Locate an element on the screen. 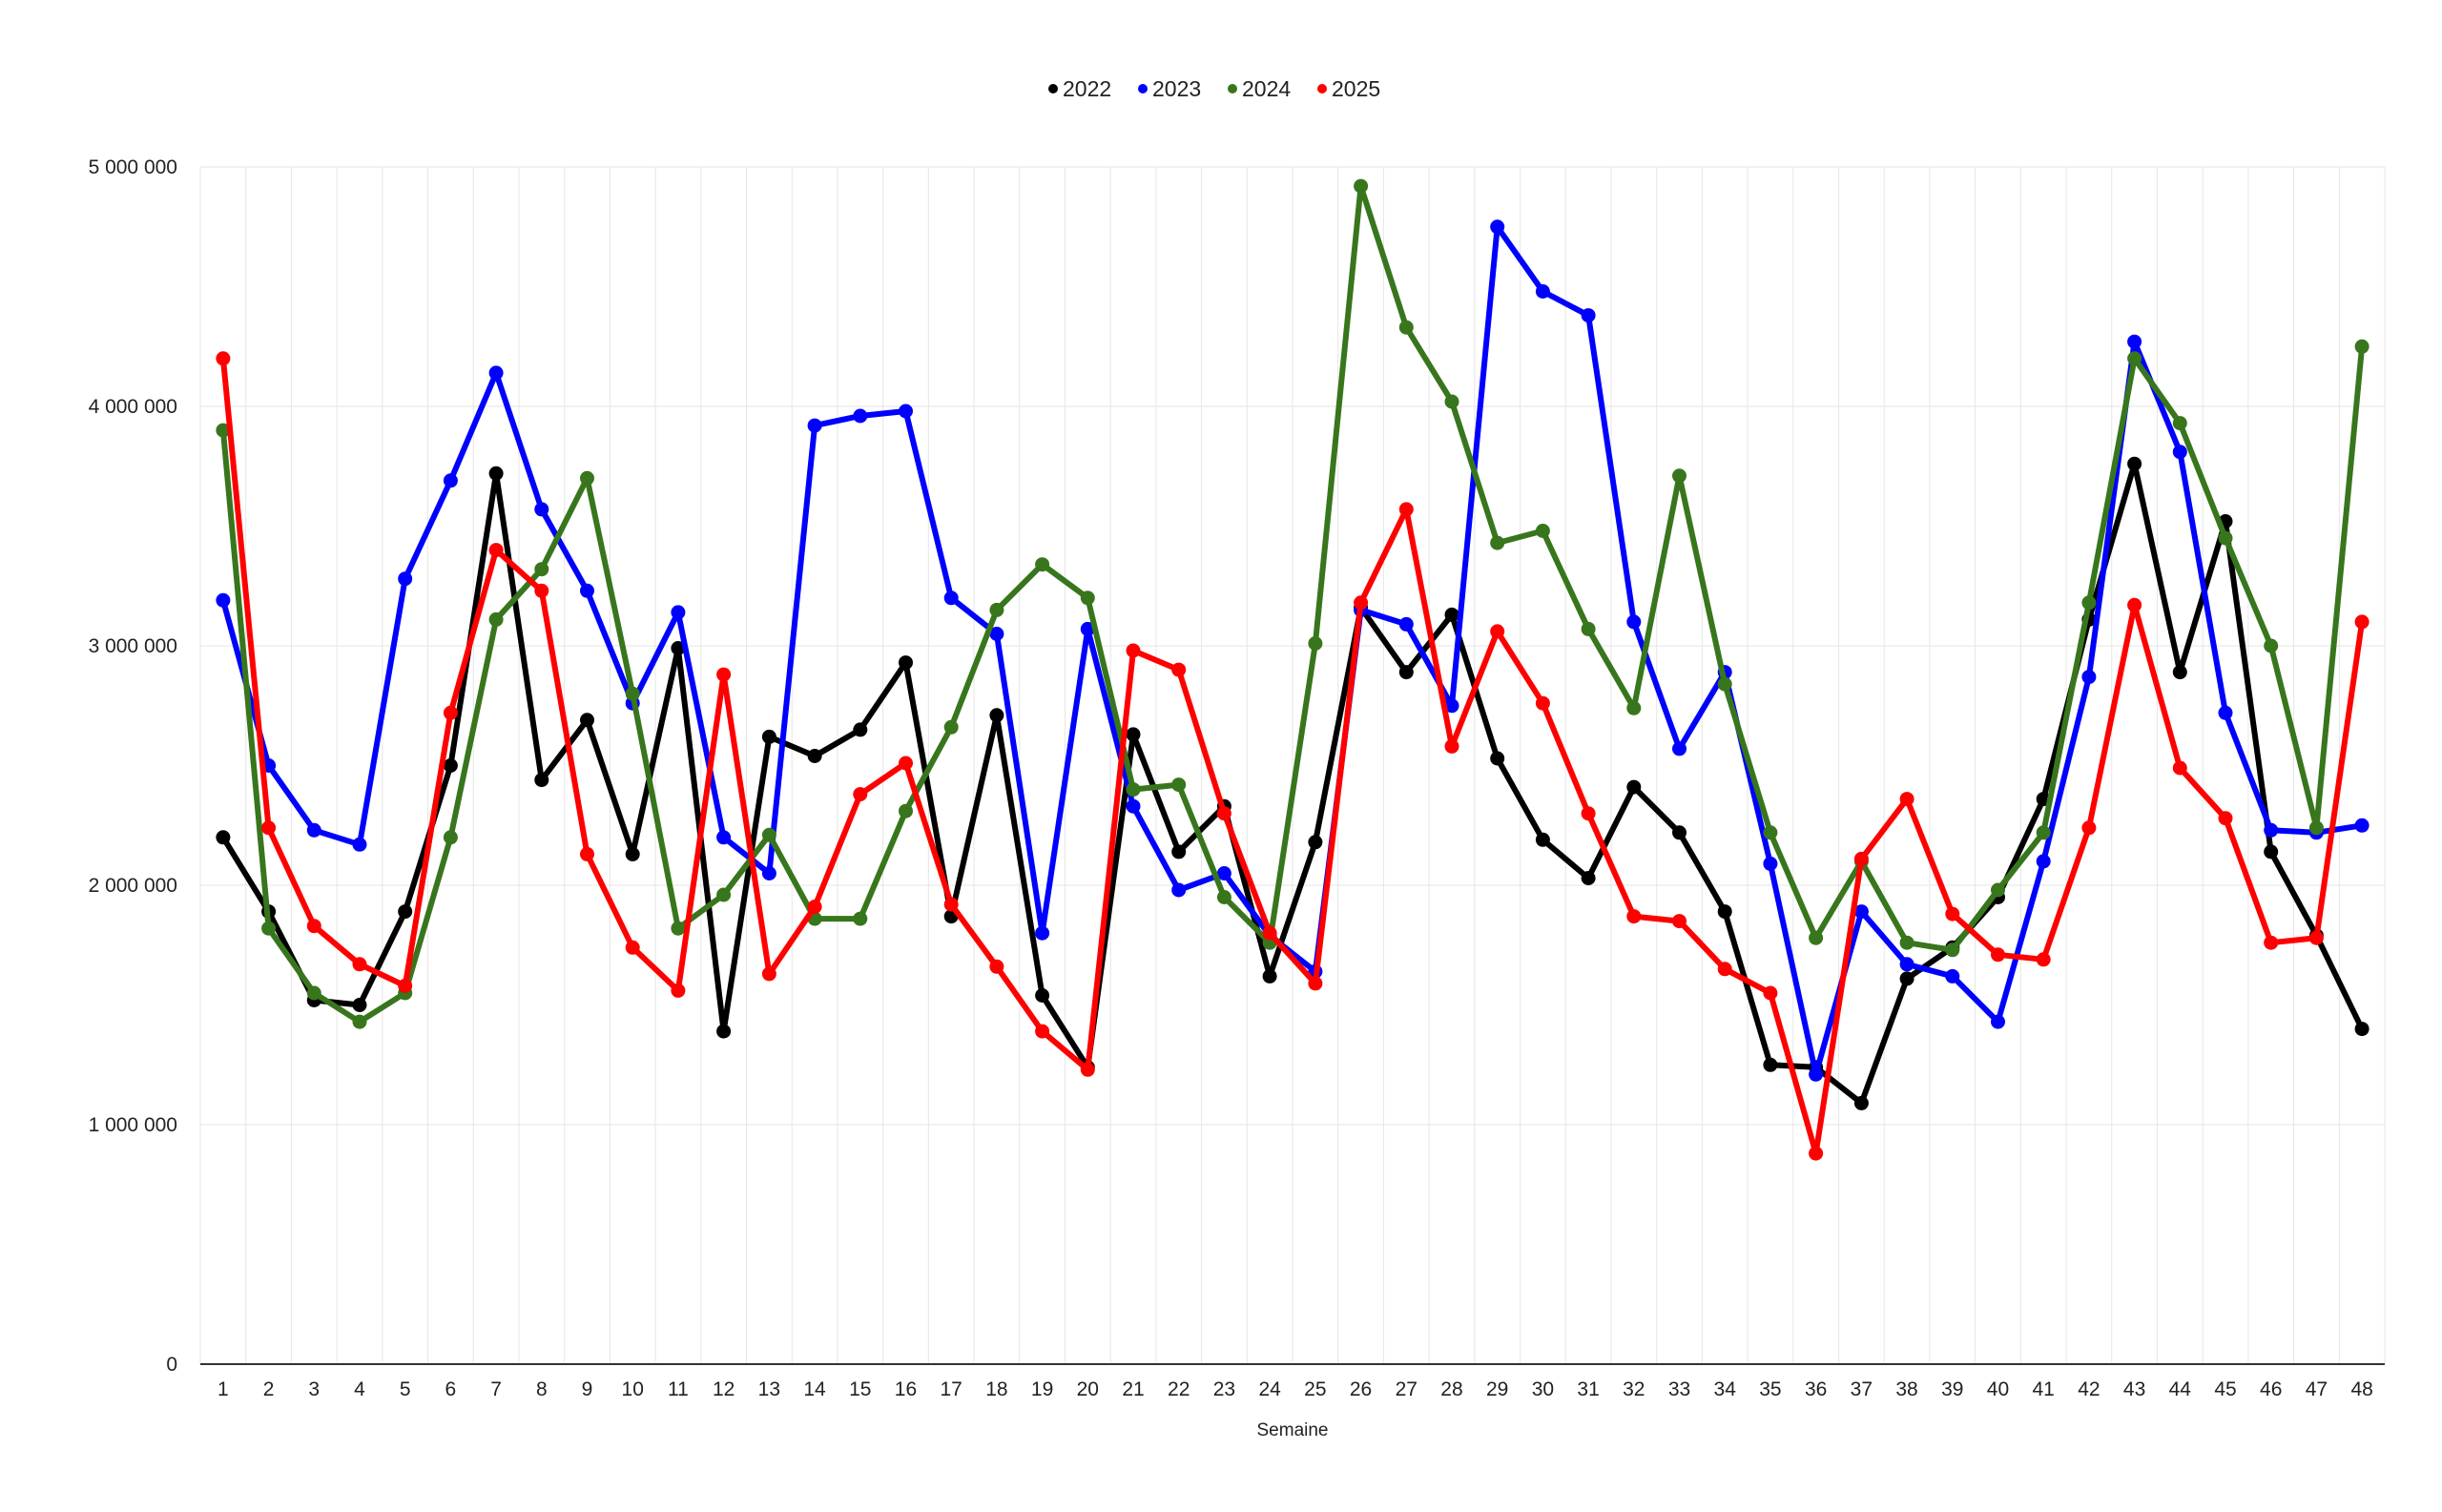  y-tick-label: 1 000 000 is located at coordinates (133, 1125).